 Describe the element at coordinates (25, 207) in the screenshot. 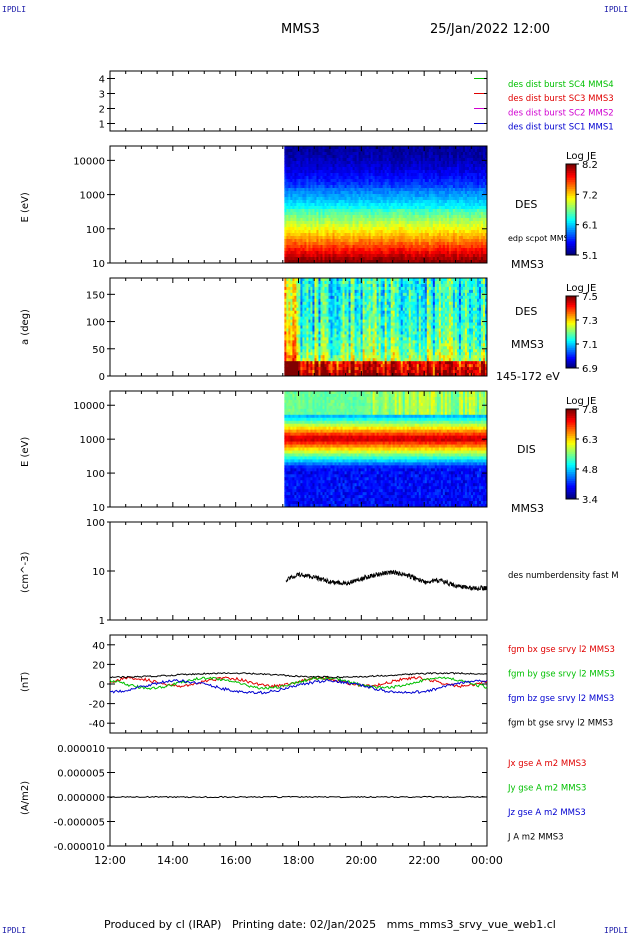

I see `des-energy-ylabel: E (eV)` at that location.